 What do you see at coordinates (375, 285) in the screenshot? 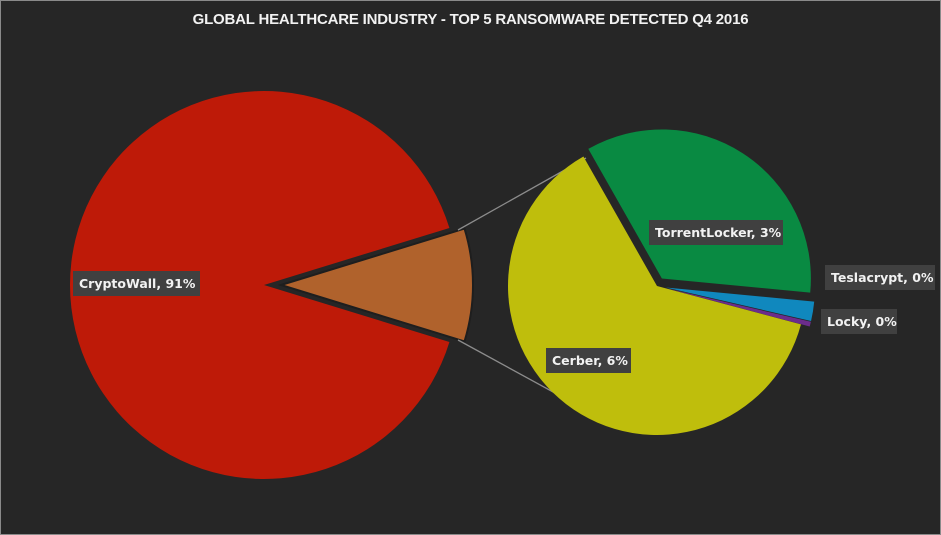
I see `slice-other` at bounding box center [375, 285].